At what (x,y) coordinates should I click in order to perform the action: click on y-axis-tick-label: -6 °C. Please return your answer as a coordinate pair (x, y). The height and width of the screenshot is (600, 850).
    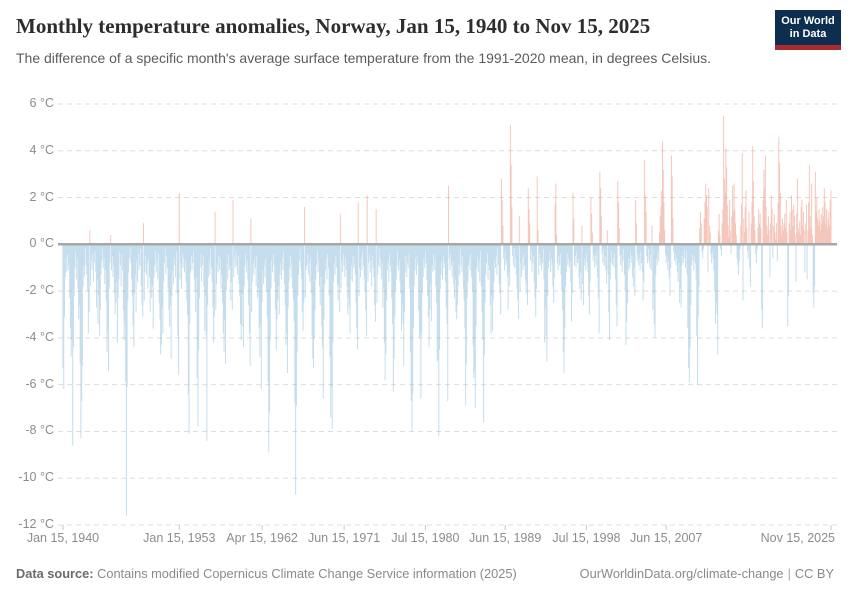
    Looking at the image, I should click on (39, 383).